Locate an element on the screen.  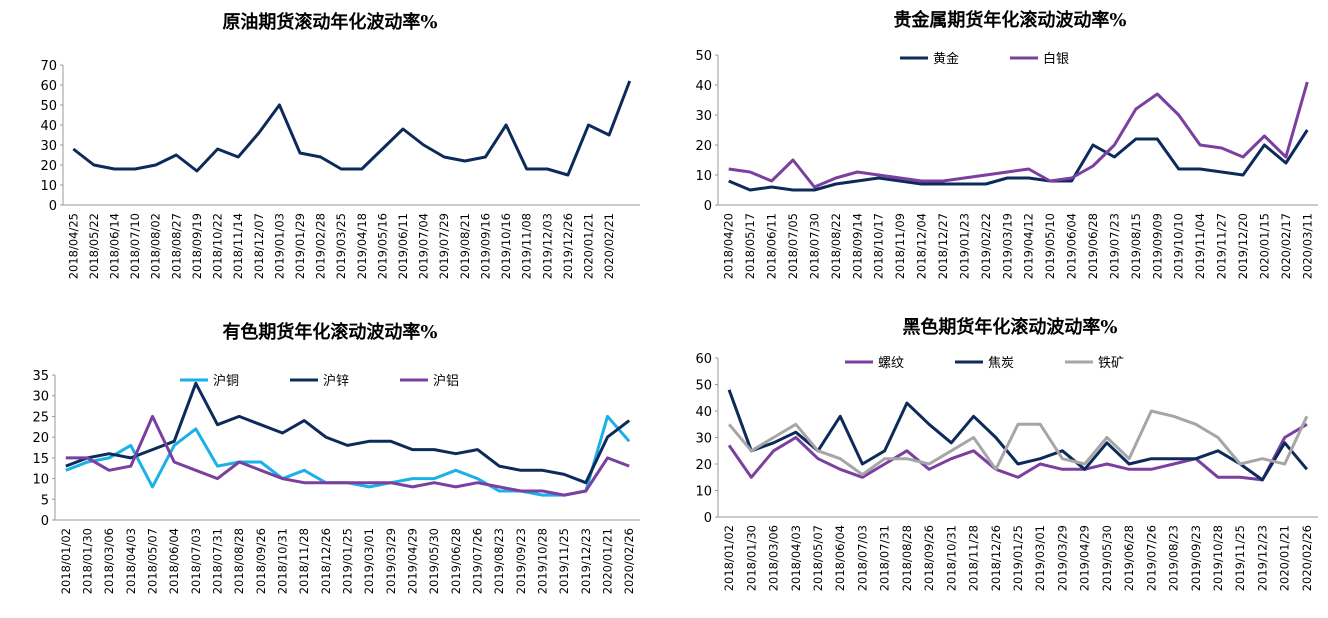
x-tick-label: 2019/10/16 is located at coordinates (506, 246).